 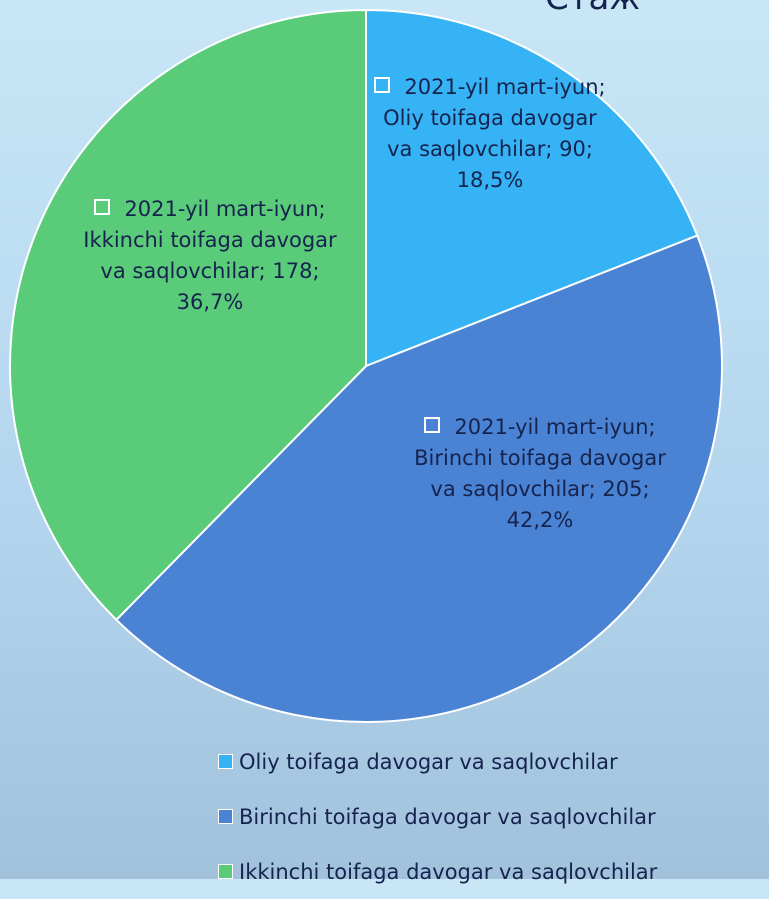 What do you see at coordinates (447, 816) in the screenshot?
I see `legend-label: Birinchi toifaga davogar va saqlovchilar` at bounding box center [447, 816].